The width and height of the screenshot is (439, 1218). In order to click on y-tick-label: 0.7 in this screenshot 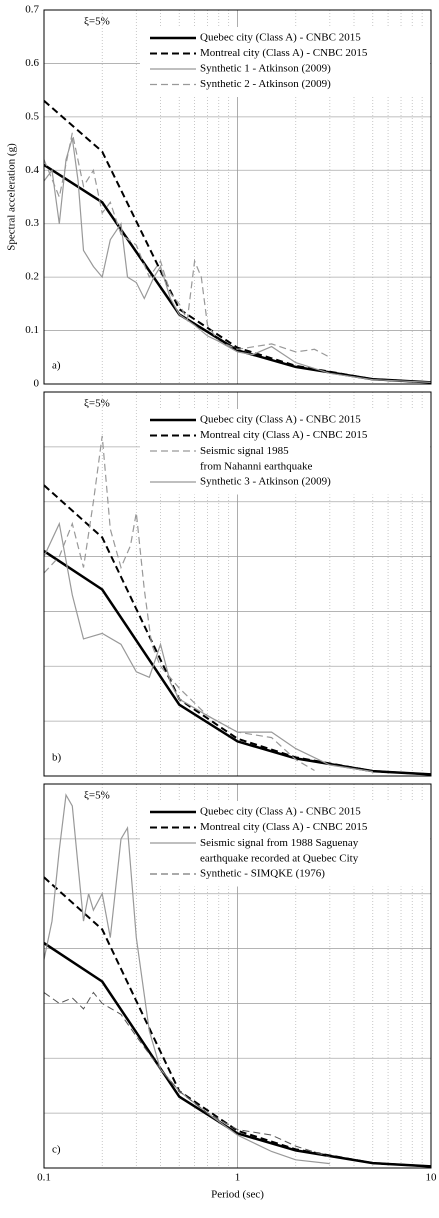, I will do `click(32, 10)`.